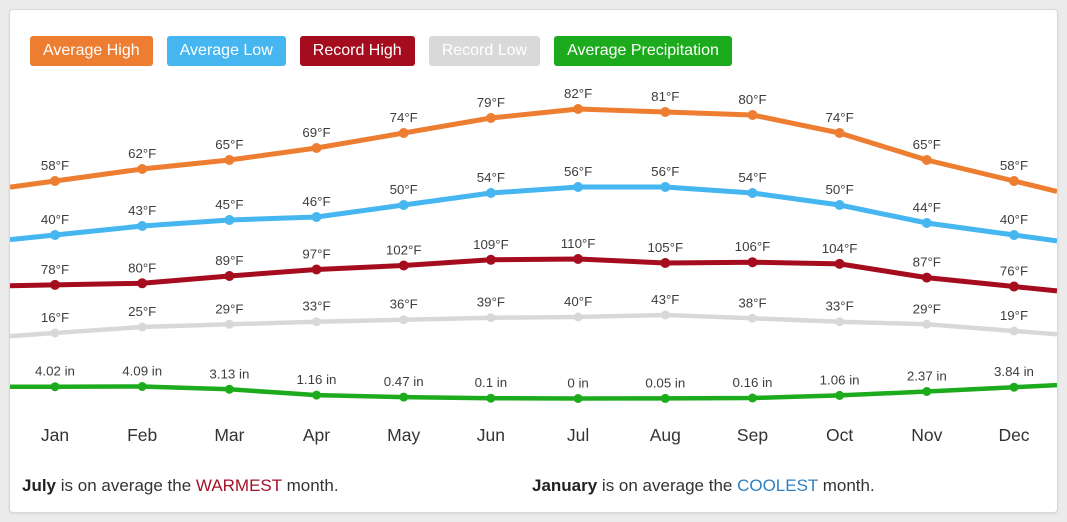  Describe the element at coordinates (491, 318) in the screenshot. I see `data-point-record-low-jun` at that location.